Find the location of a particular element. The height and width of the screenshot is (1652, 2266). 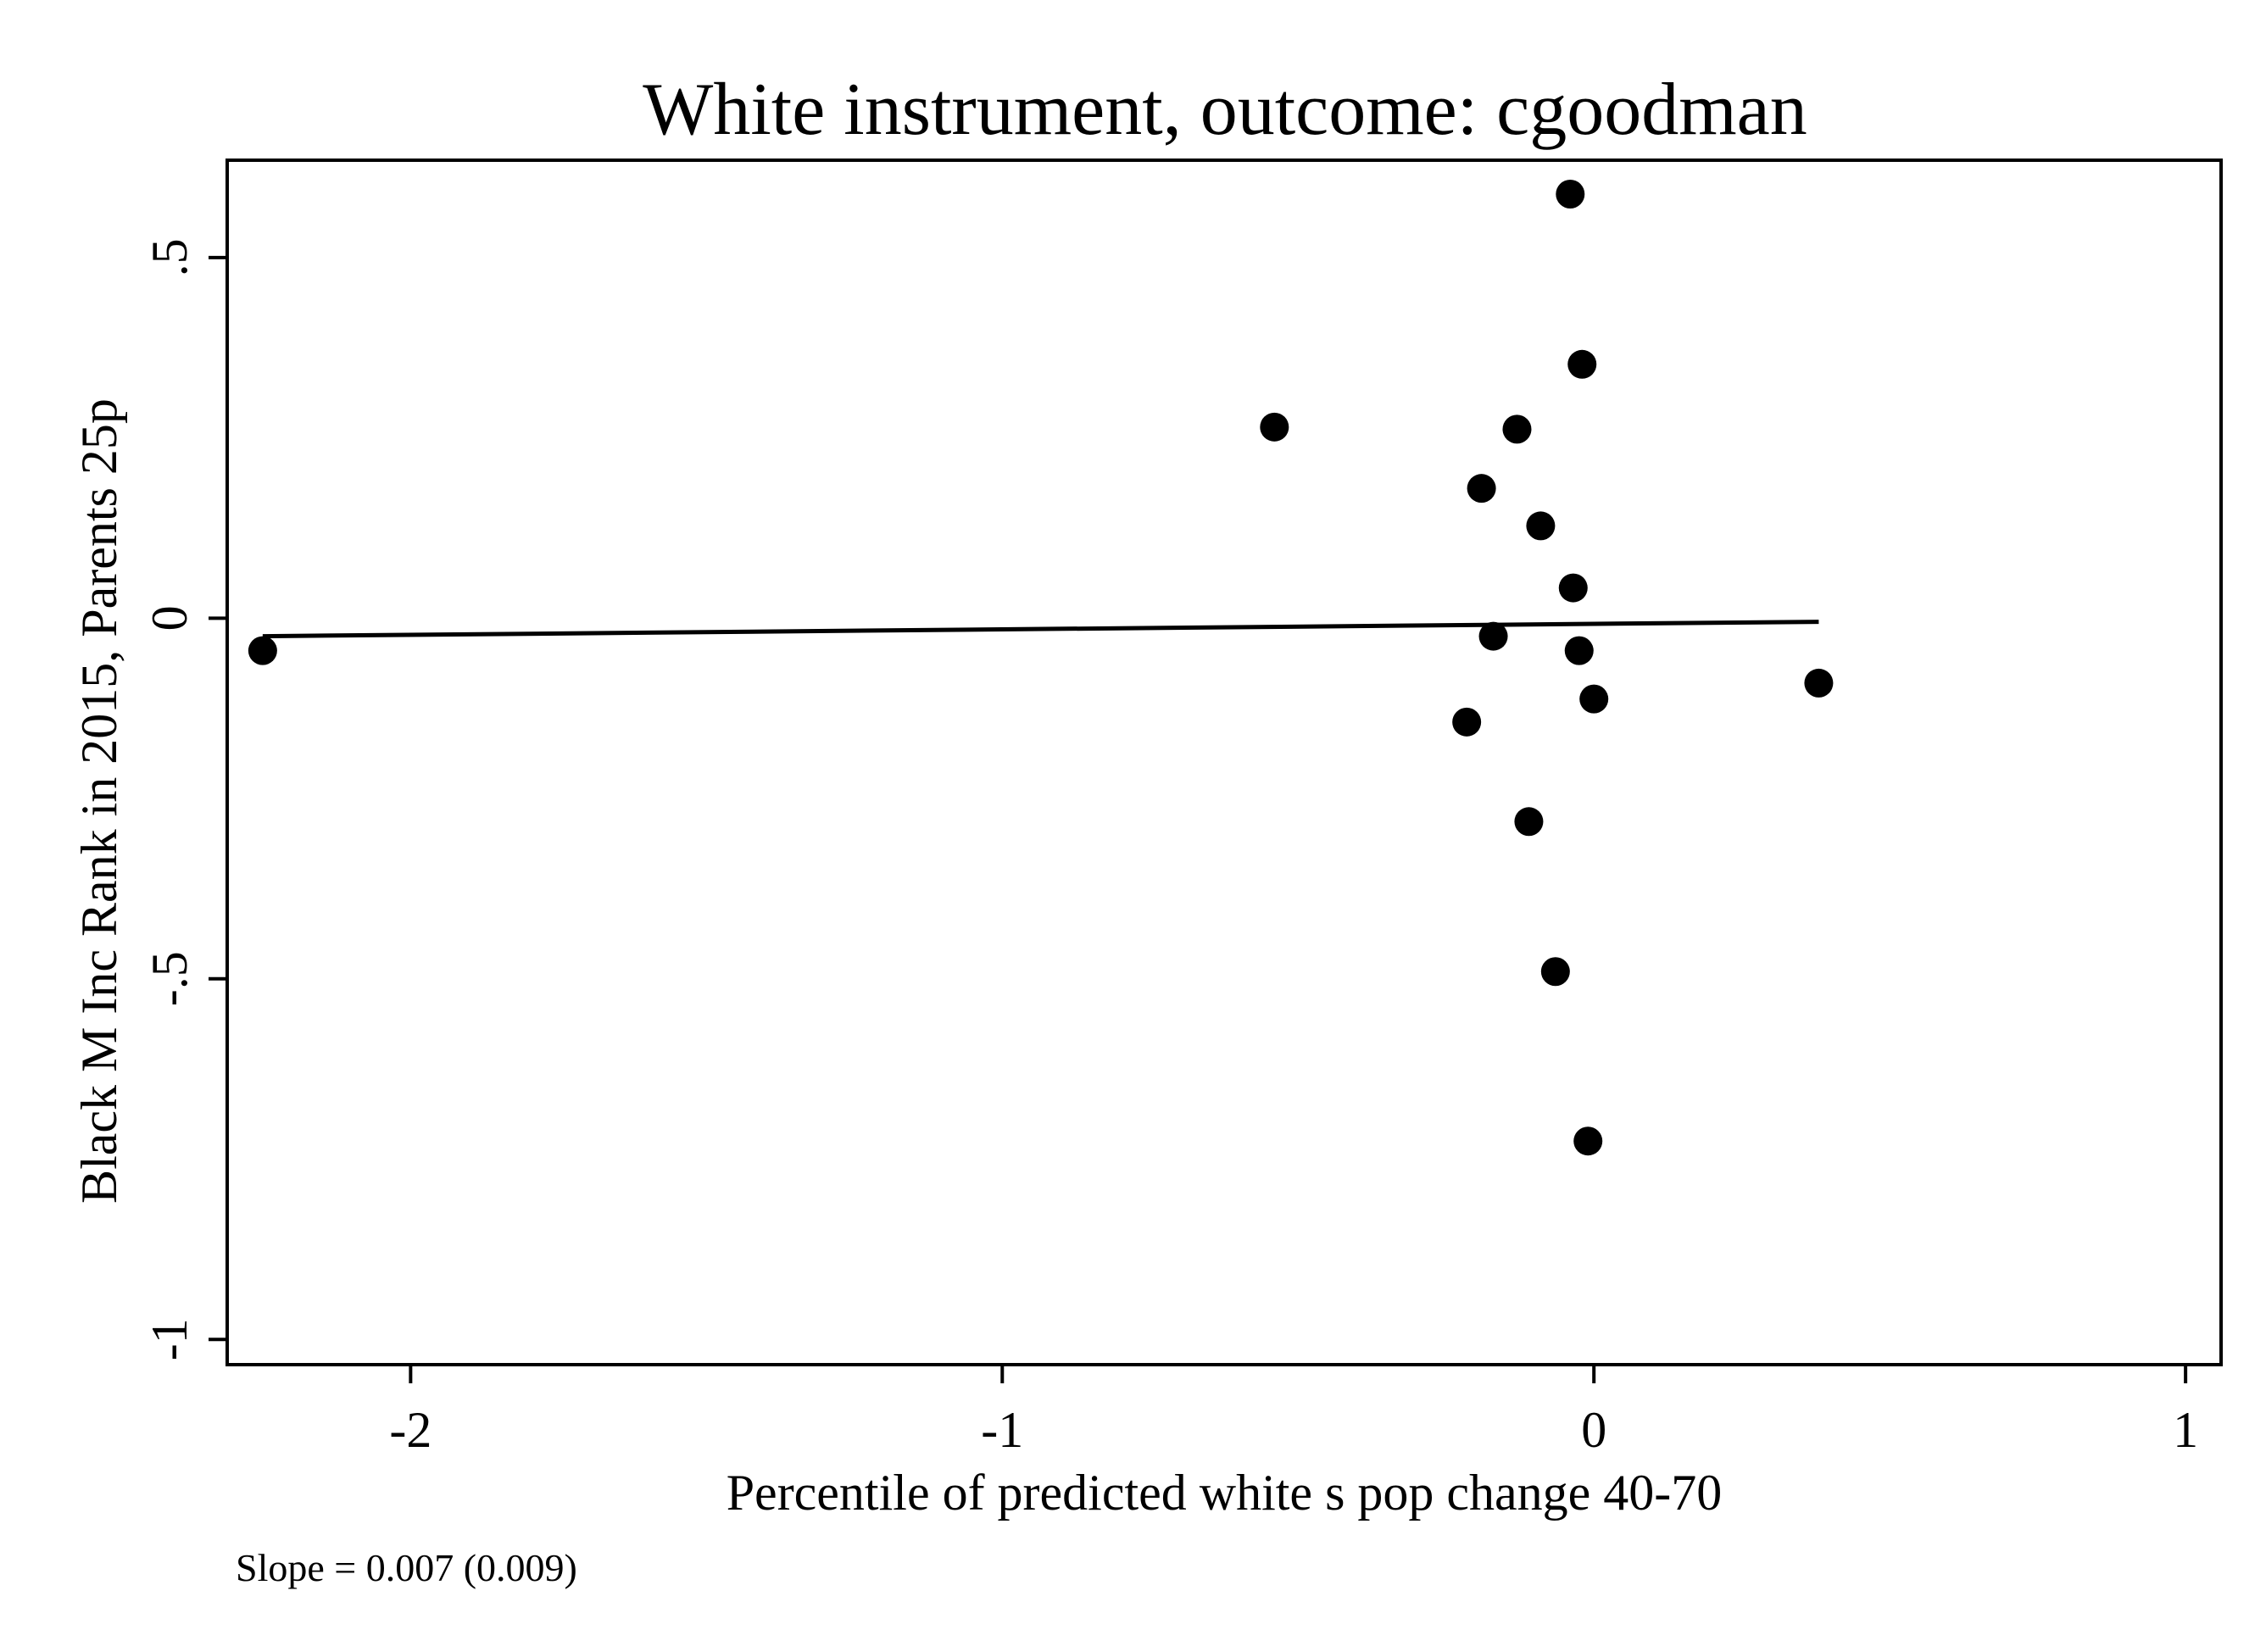

y-axis-ticks: -1 -.5 0 .5 is located at coordinates (184, 799).